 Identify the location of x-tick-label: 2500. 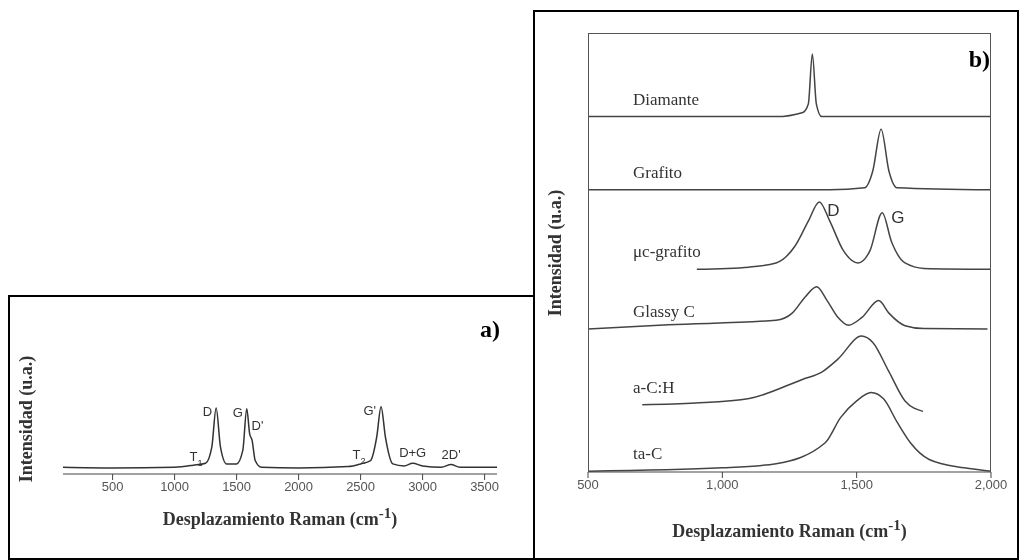
(361, 487).